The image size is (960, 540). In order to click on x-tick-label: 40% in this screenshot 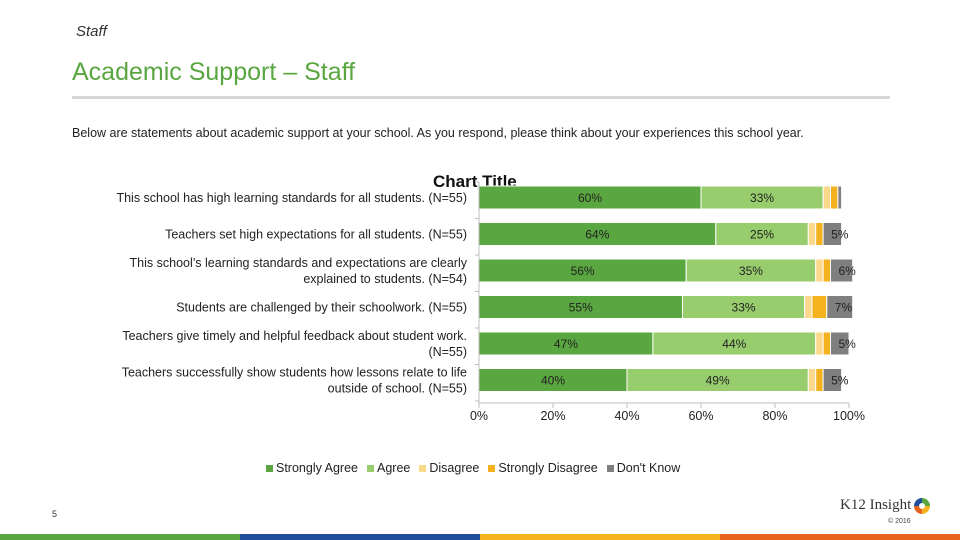, I will do `click(626, 416)`.